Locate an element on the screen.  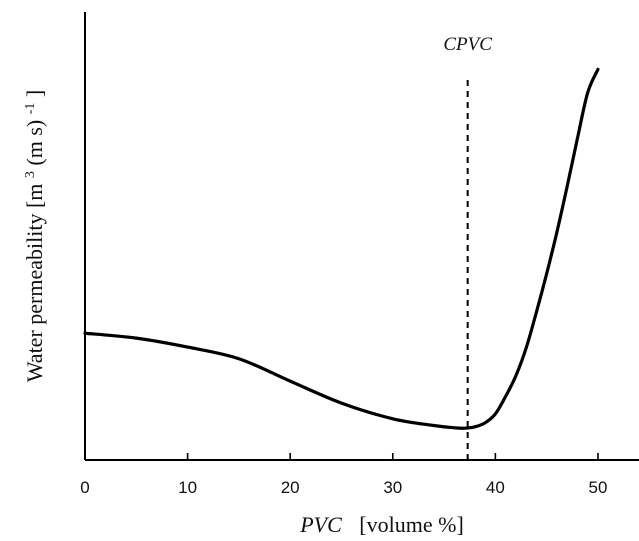
y-axis-title-prefix: Water permeability [m is located at coordinates (34, 283).